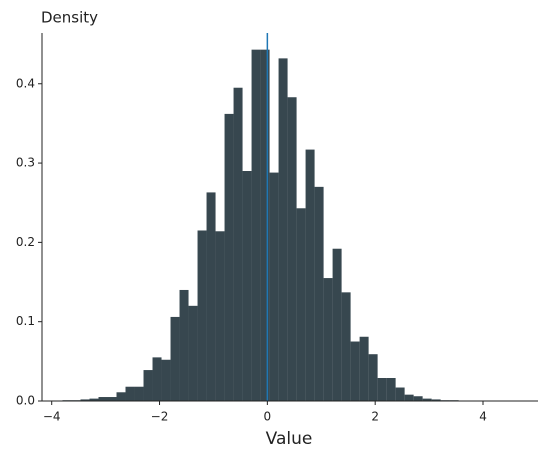  What do you see at coordinates (52, 417) in the screenshot?
I see `x-tick-label: −4` at bounding box center [52, 417].